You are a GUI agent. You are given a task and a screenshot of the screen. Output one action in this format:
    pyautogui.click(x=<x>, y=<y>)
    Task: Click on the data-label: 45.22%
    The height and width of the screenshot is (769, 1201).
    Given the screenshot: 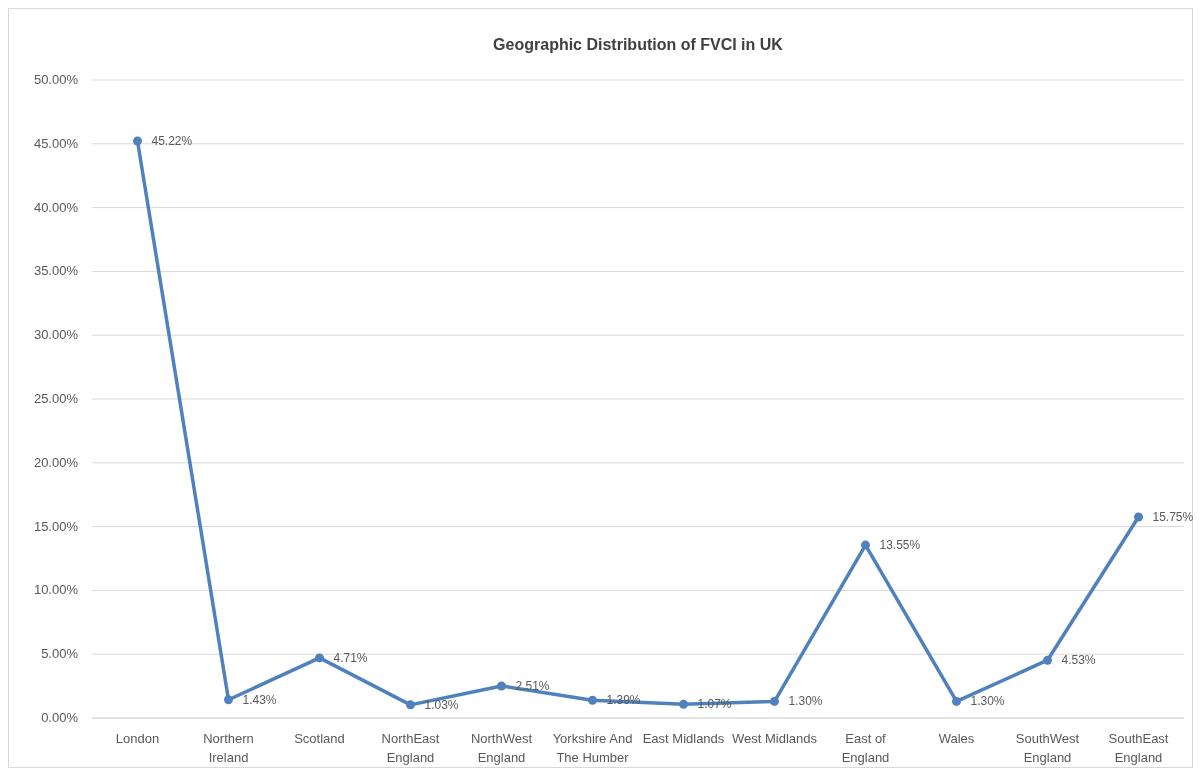 What is the action you would take?
    pyautogui.click(x=172, y=140)
    